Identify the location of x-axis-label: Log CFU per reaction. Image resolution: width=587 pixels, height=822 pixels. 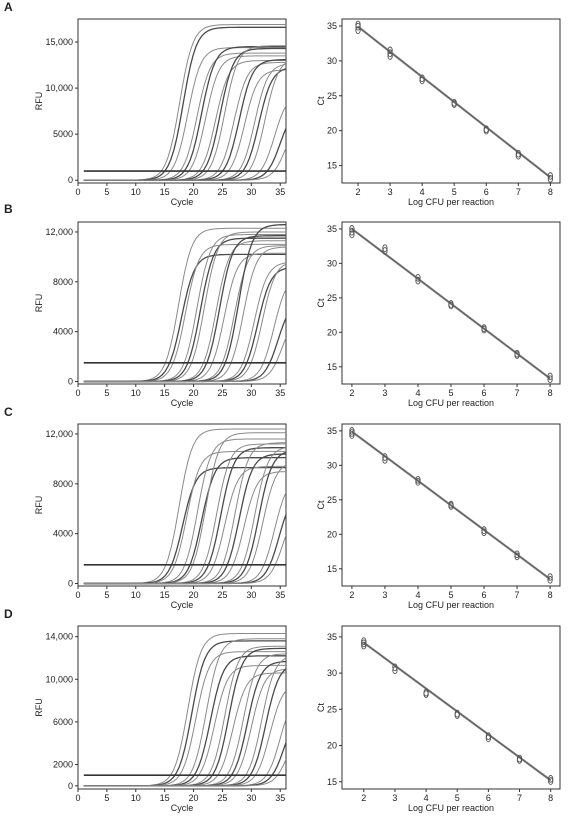
(451, 403).